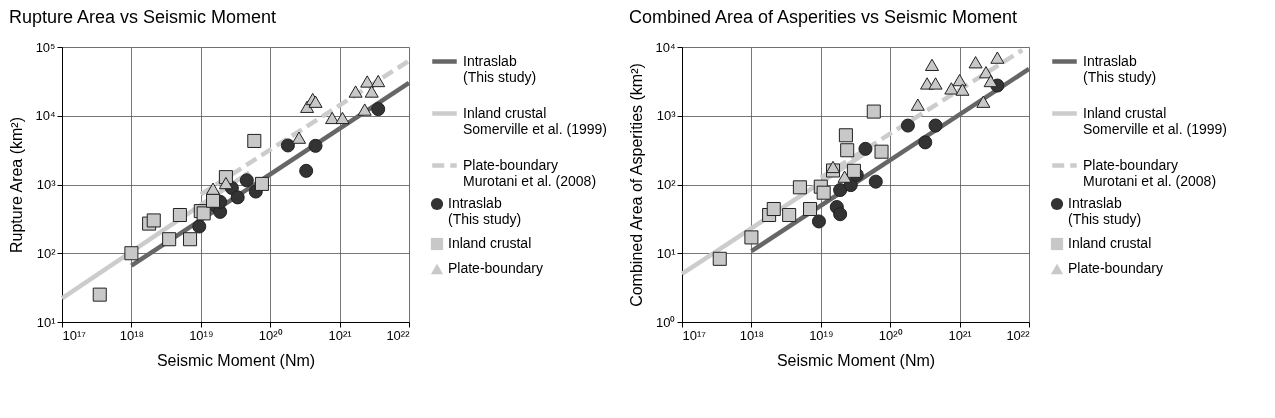 This screenshot has height=418, width=1275. Describe the element at coordinates (17, 185) in the screenshot. I see `y-axis-title: Rupture Area (km²)` at that location.